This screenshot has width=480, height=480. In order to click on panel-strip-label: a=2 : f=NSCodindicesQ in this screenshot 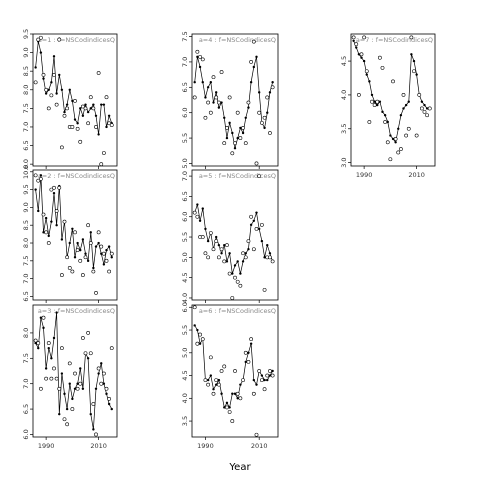, I will do `click(76, 176)`.